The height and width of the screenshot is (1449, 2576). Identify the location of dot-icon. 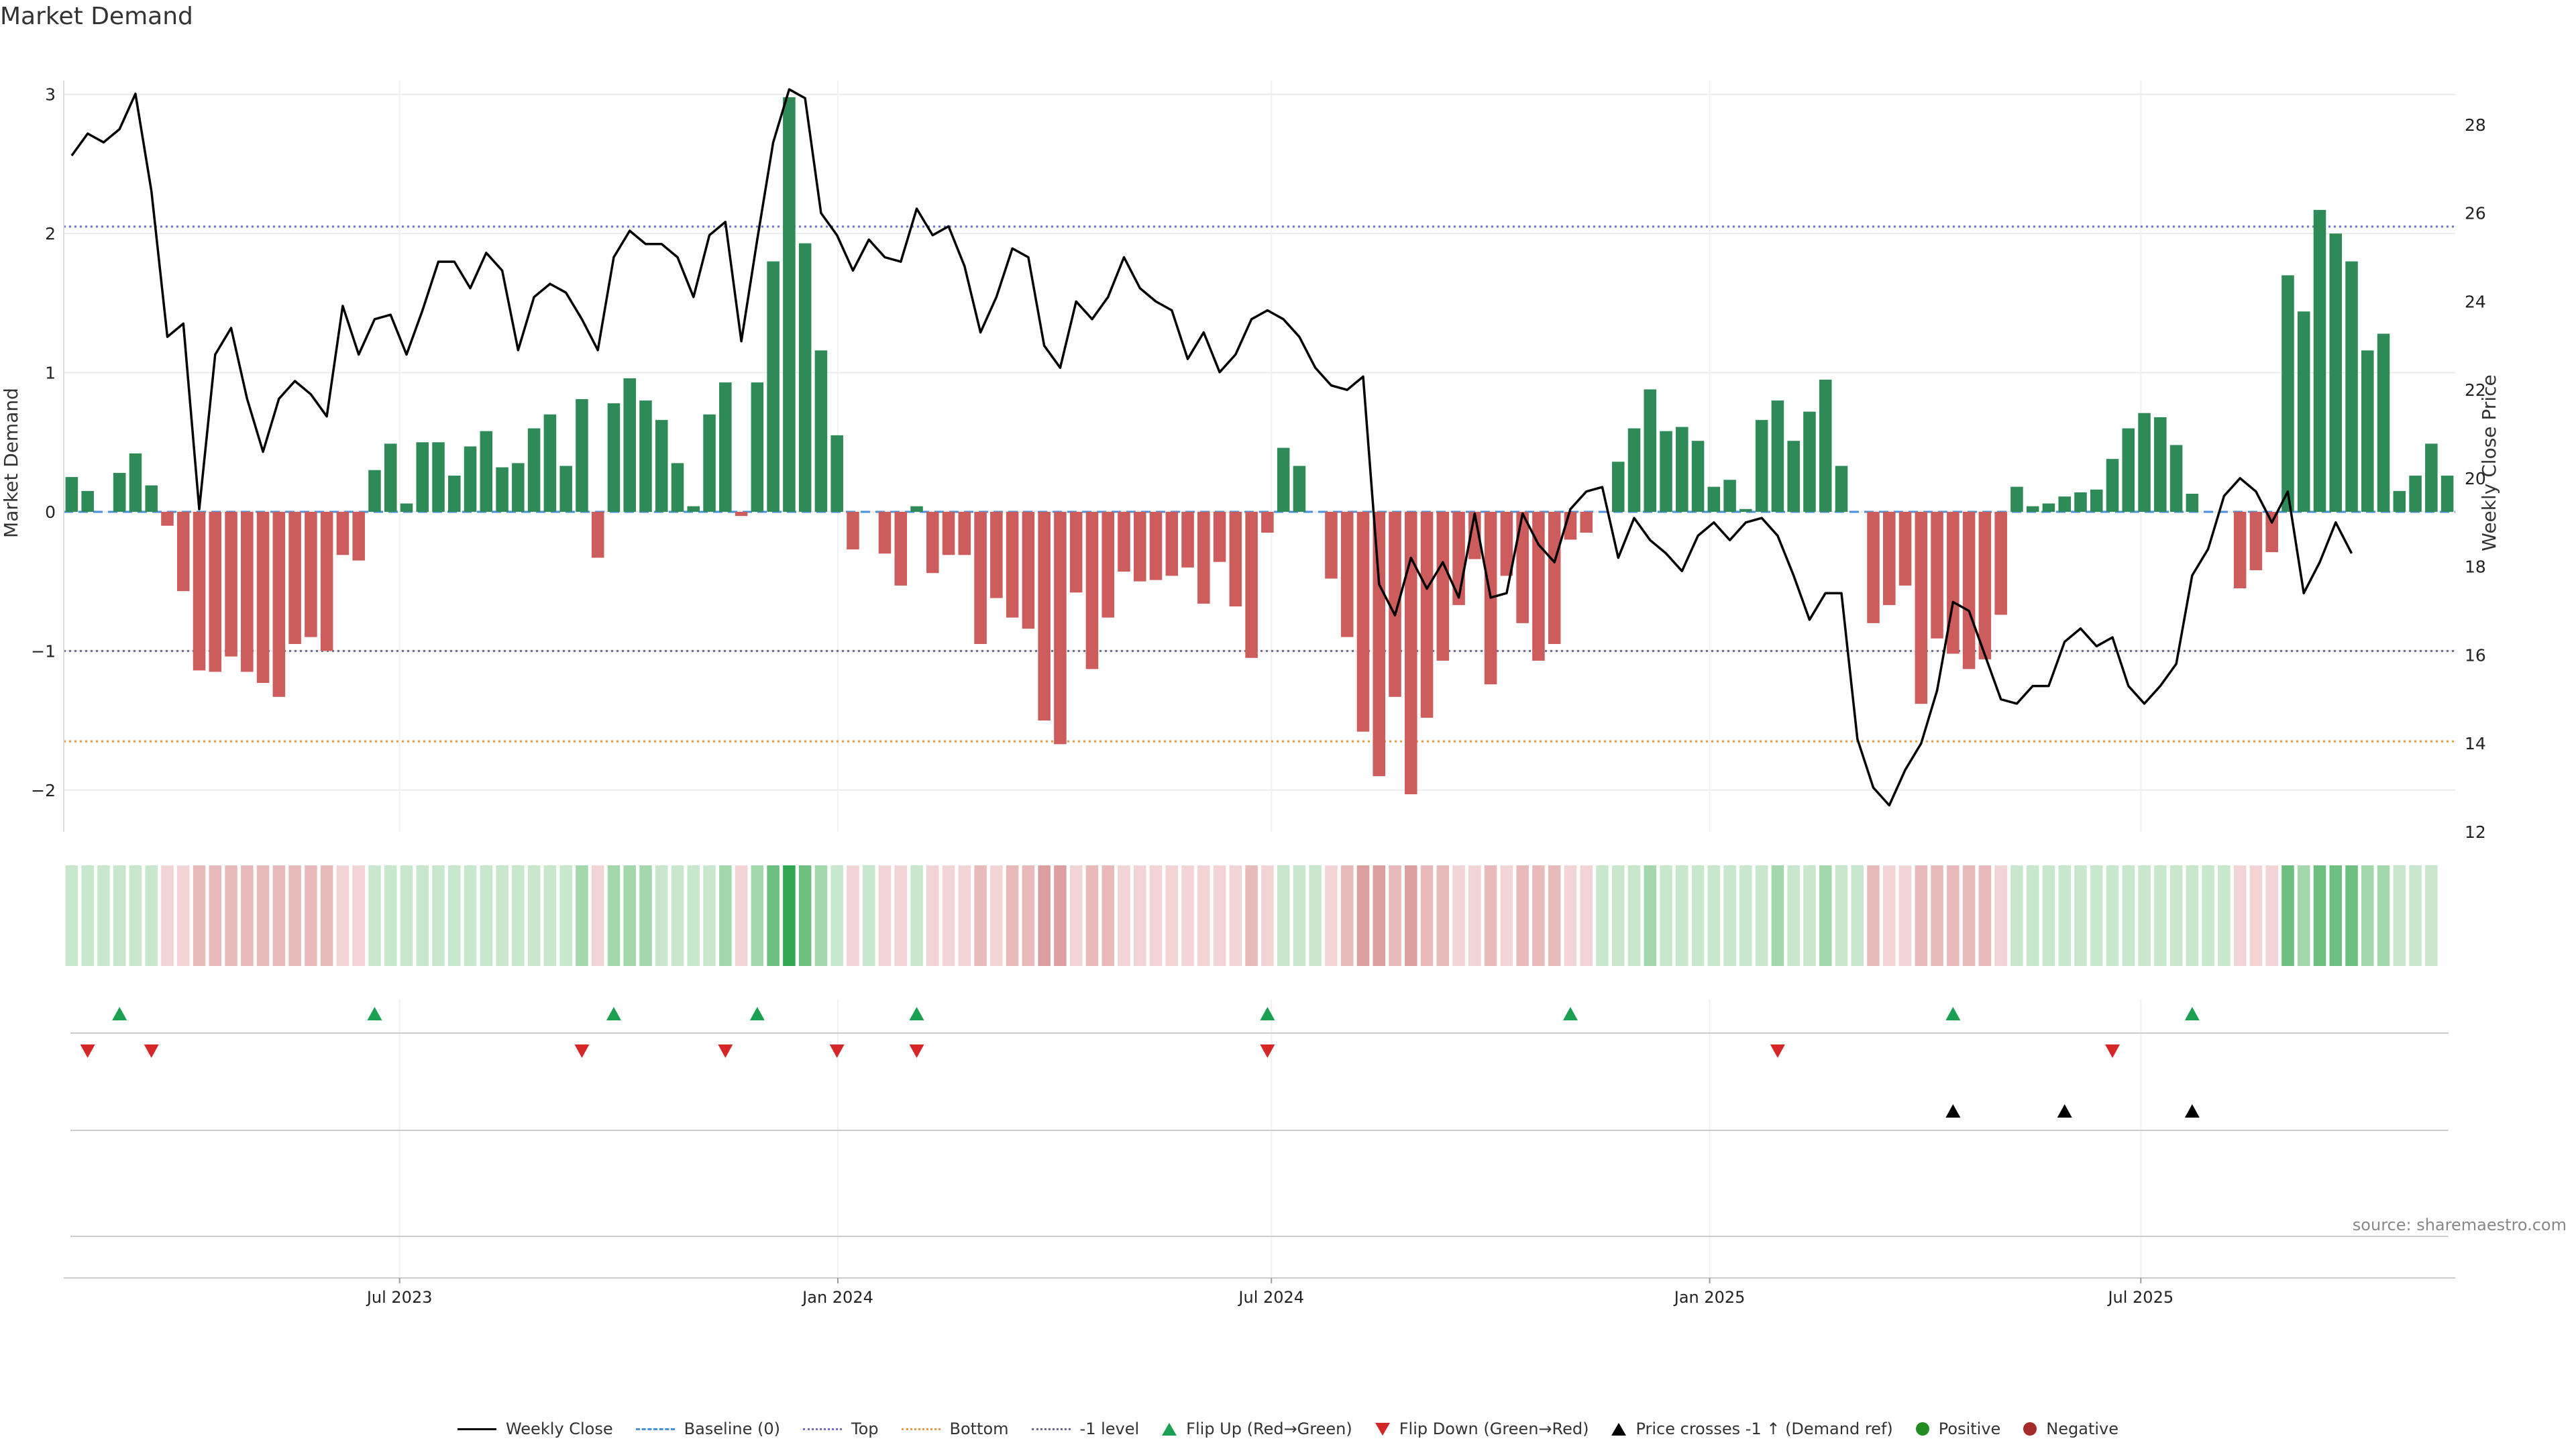
(1922, 1429).